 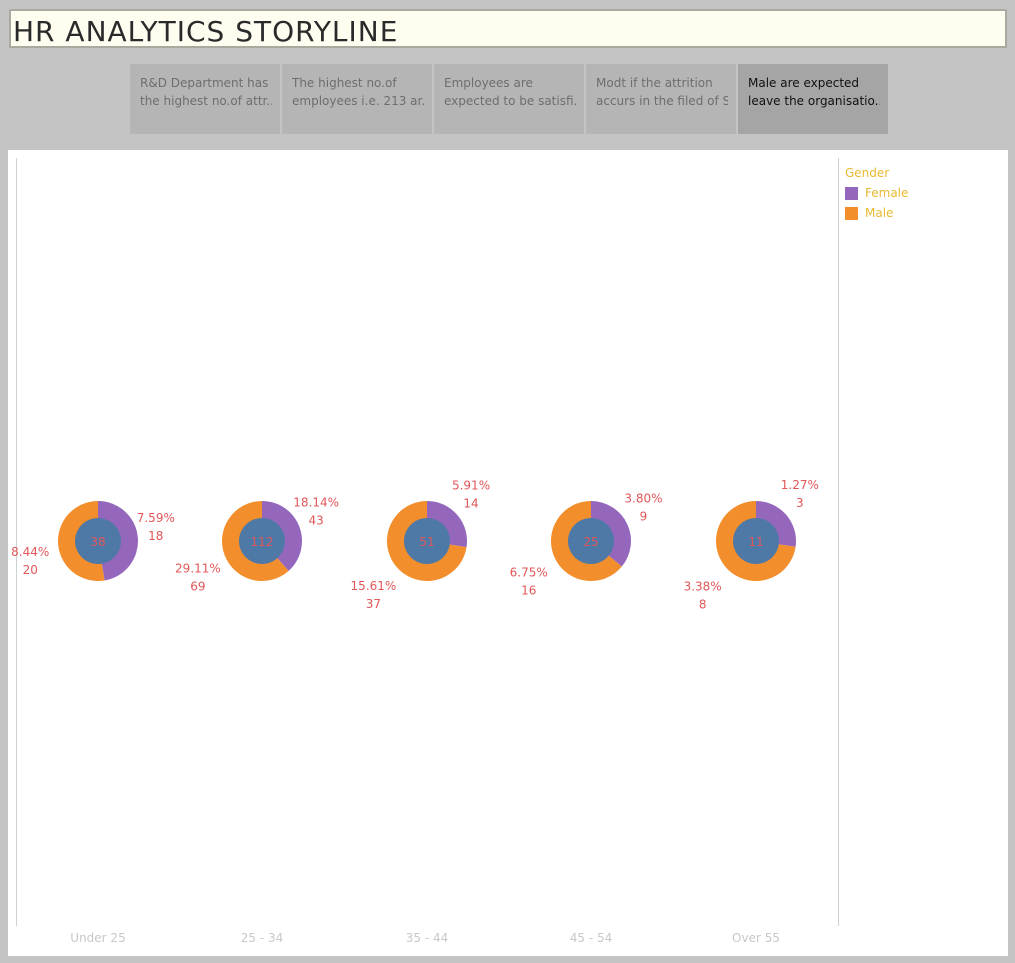 What do you see at coordinates (197, 586) in the screenshot?
I see `male-count-label-2: 69` at bounding box center [197, 586].